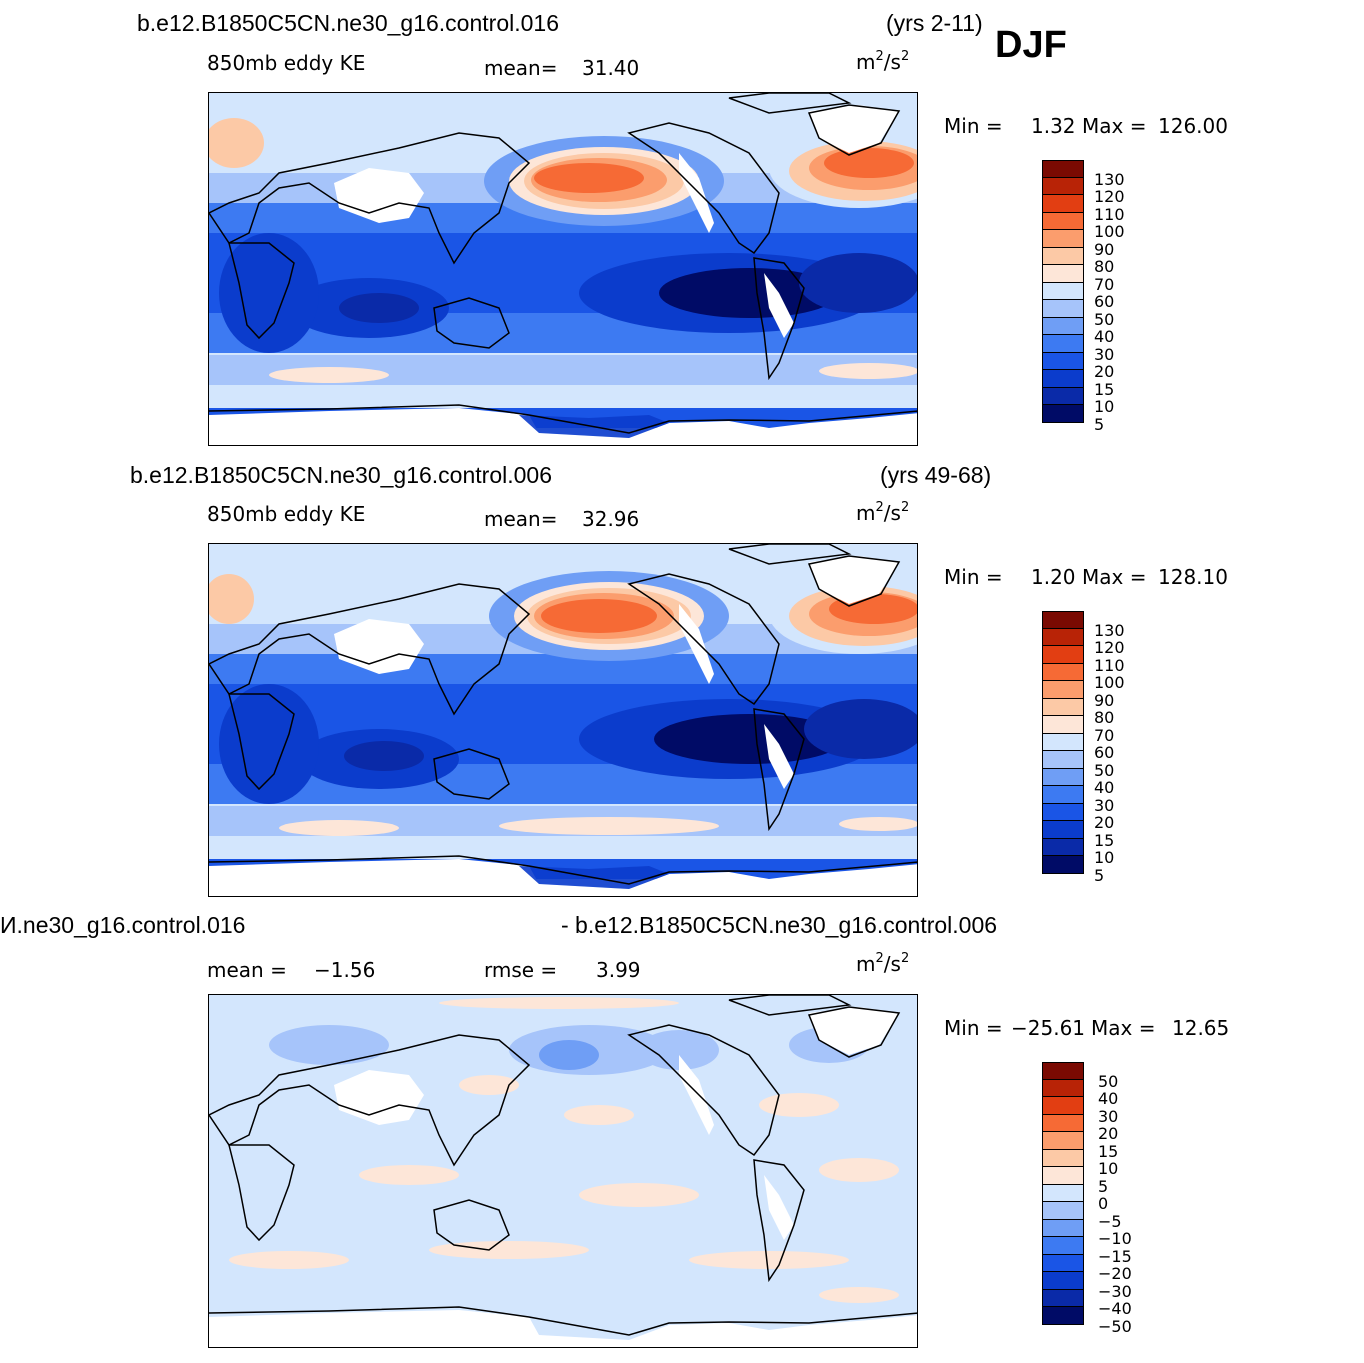 Image resolution: width=1364 pixels, height=1363 pixels. I want to click on panel1-max-value: 126.00, so click(1193, 126).